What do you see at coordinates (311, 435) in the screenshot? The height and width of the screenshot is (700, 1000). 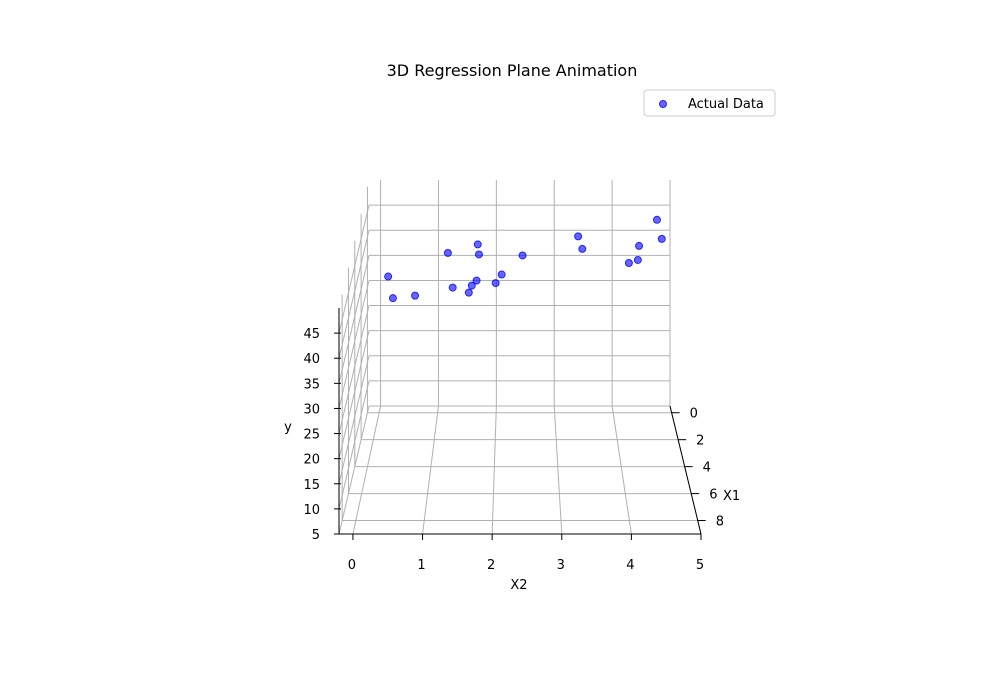 I see `y-tick-label: 25` at bounding box center [311, 435].